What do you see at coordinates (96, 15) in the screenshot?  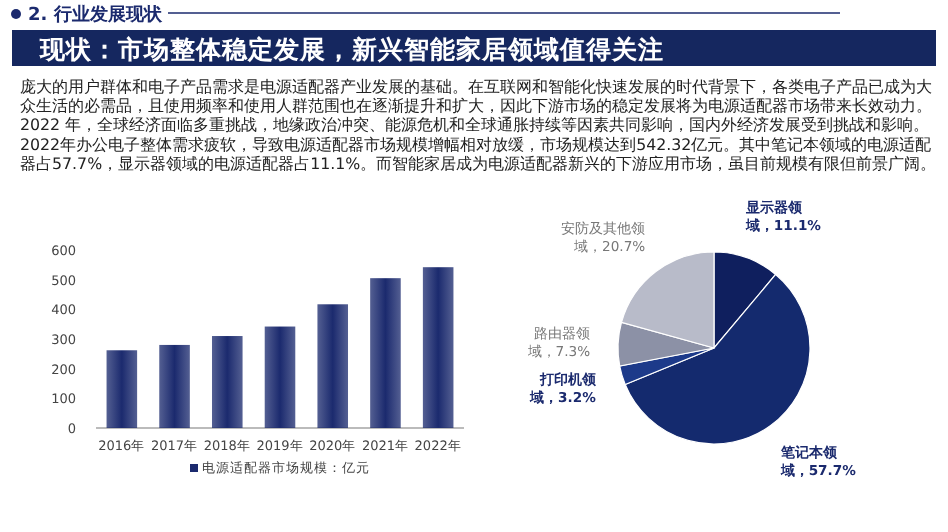 I see `text: 2. 行业发展现状` at bounding box center [96, 15].